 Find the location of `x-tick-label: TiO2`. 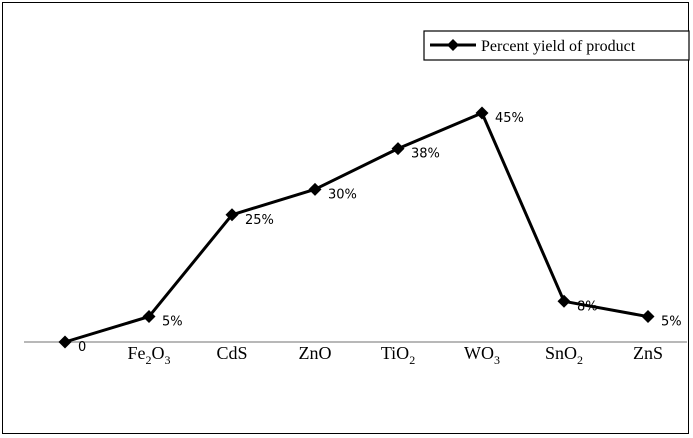

x-tick-label: TiO2 is located at coordinates (398, 355).